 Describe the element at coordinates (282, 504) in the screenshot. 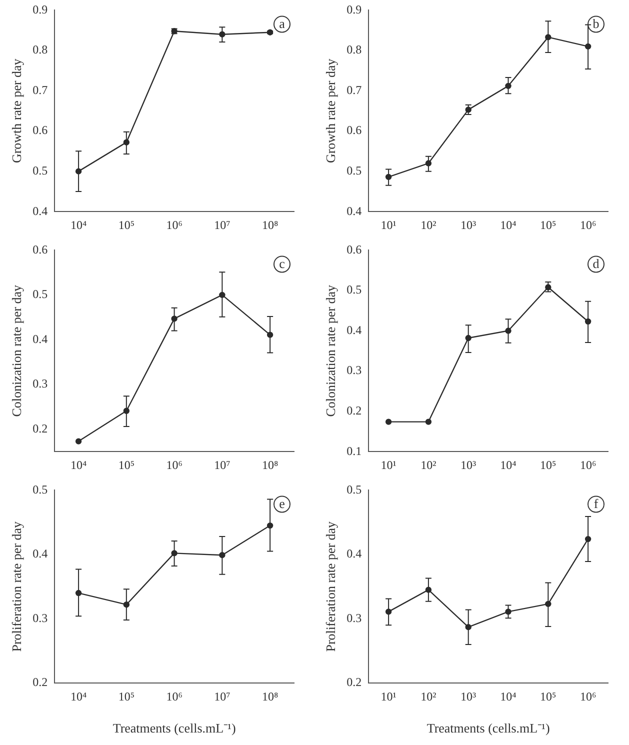

I see `annotation: e` at that location.